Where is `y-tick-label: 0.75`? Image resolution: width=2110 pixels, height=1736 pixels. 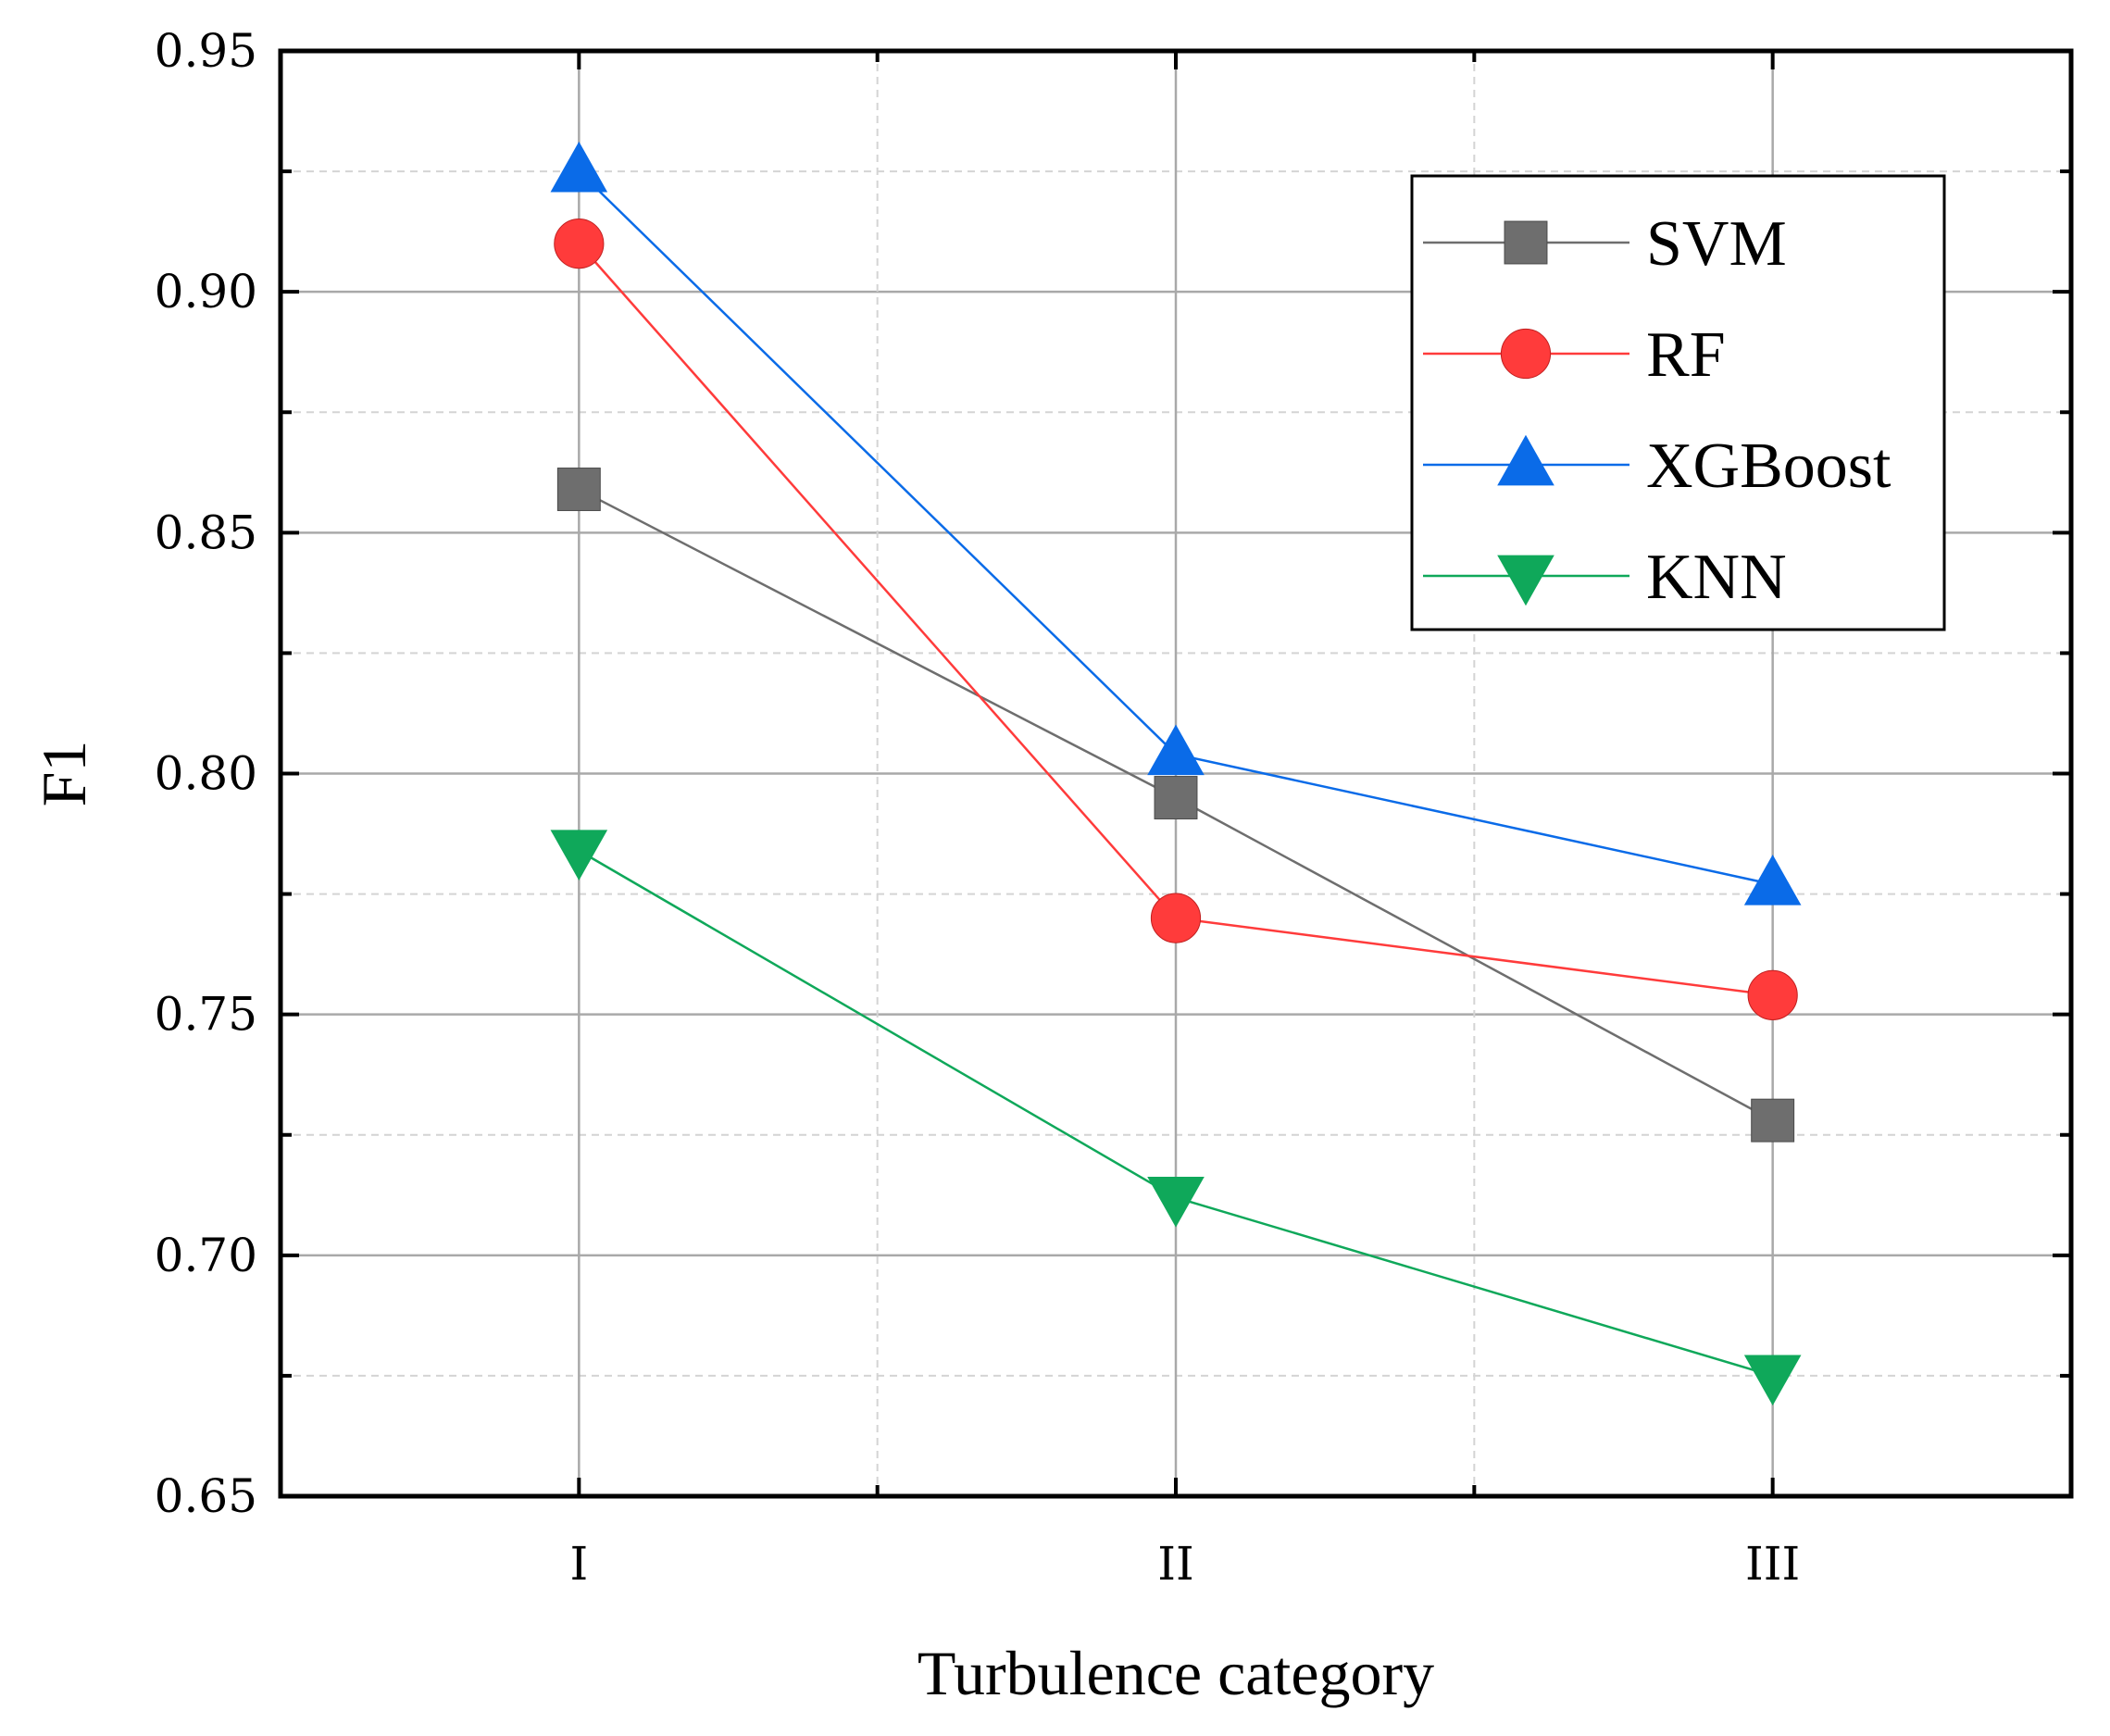
y-tick-label: 0.75 is located at coordinates (206, 1015).